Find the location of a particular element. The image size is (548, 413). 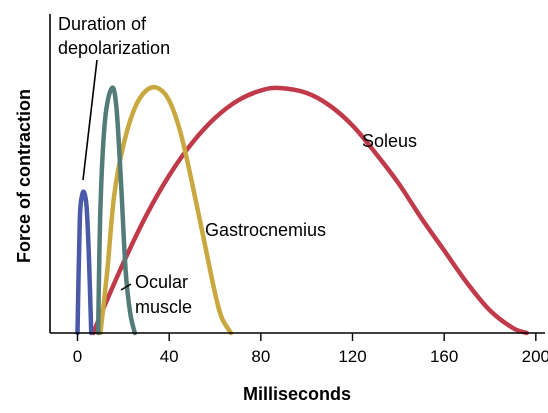

x-ticks: 0 40 80 120 160 200 is located at coordinates (310, 349).